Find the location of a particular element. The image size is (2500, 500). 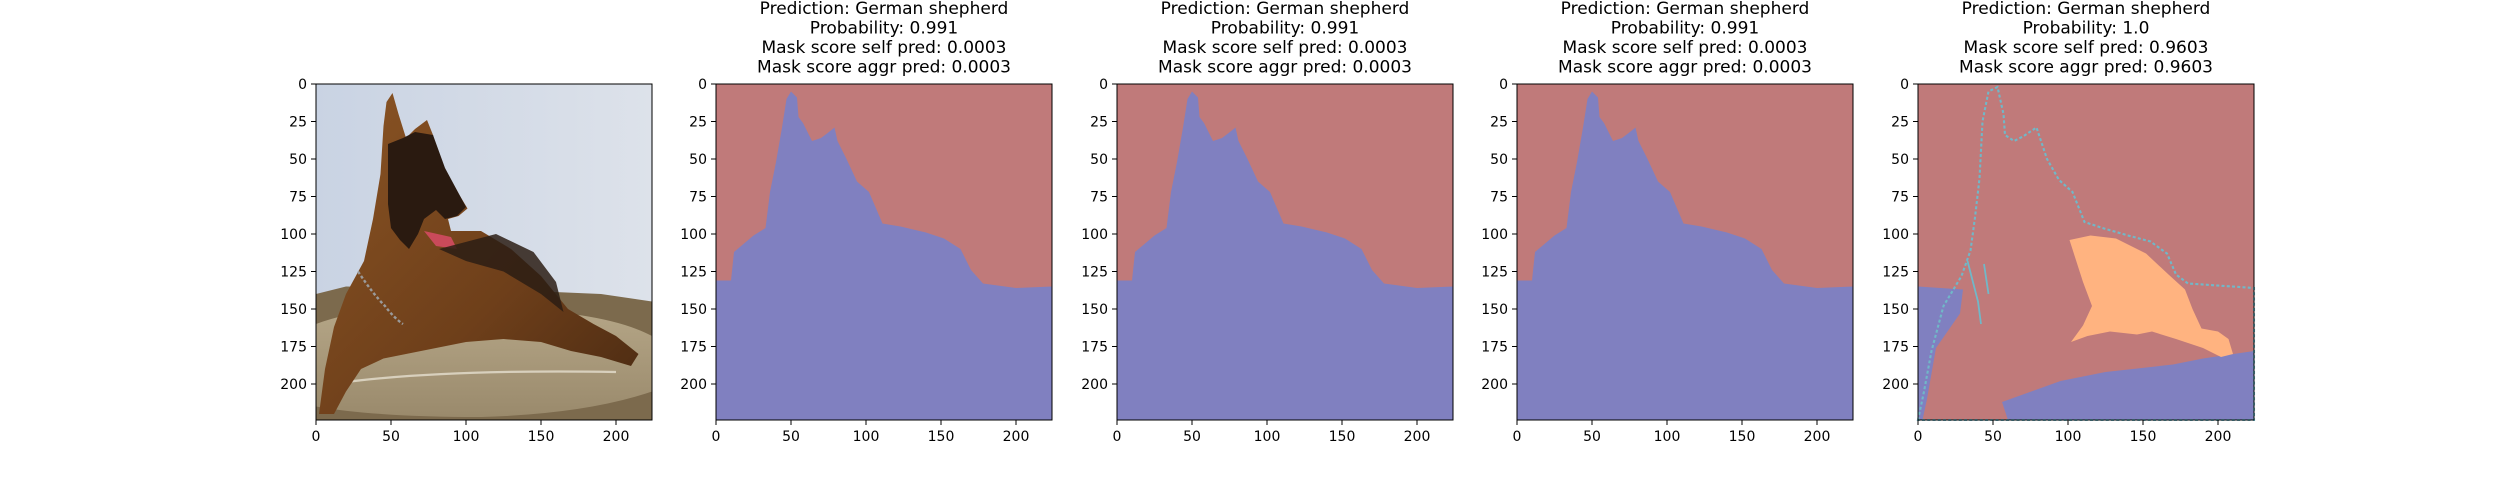

dog-outline-mask is located at coordinates (2086, 253).